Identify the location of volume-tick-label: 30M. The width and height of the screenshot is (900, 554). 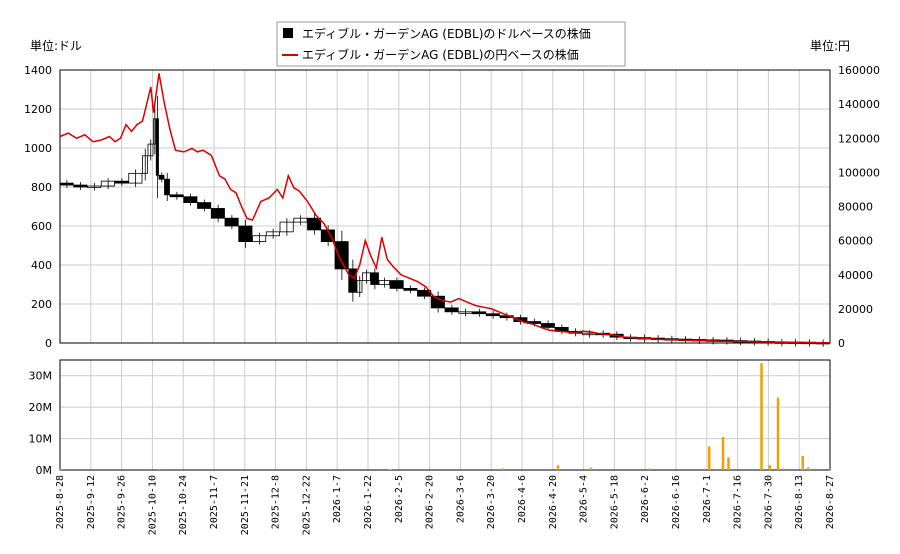
(41, 376).